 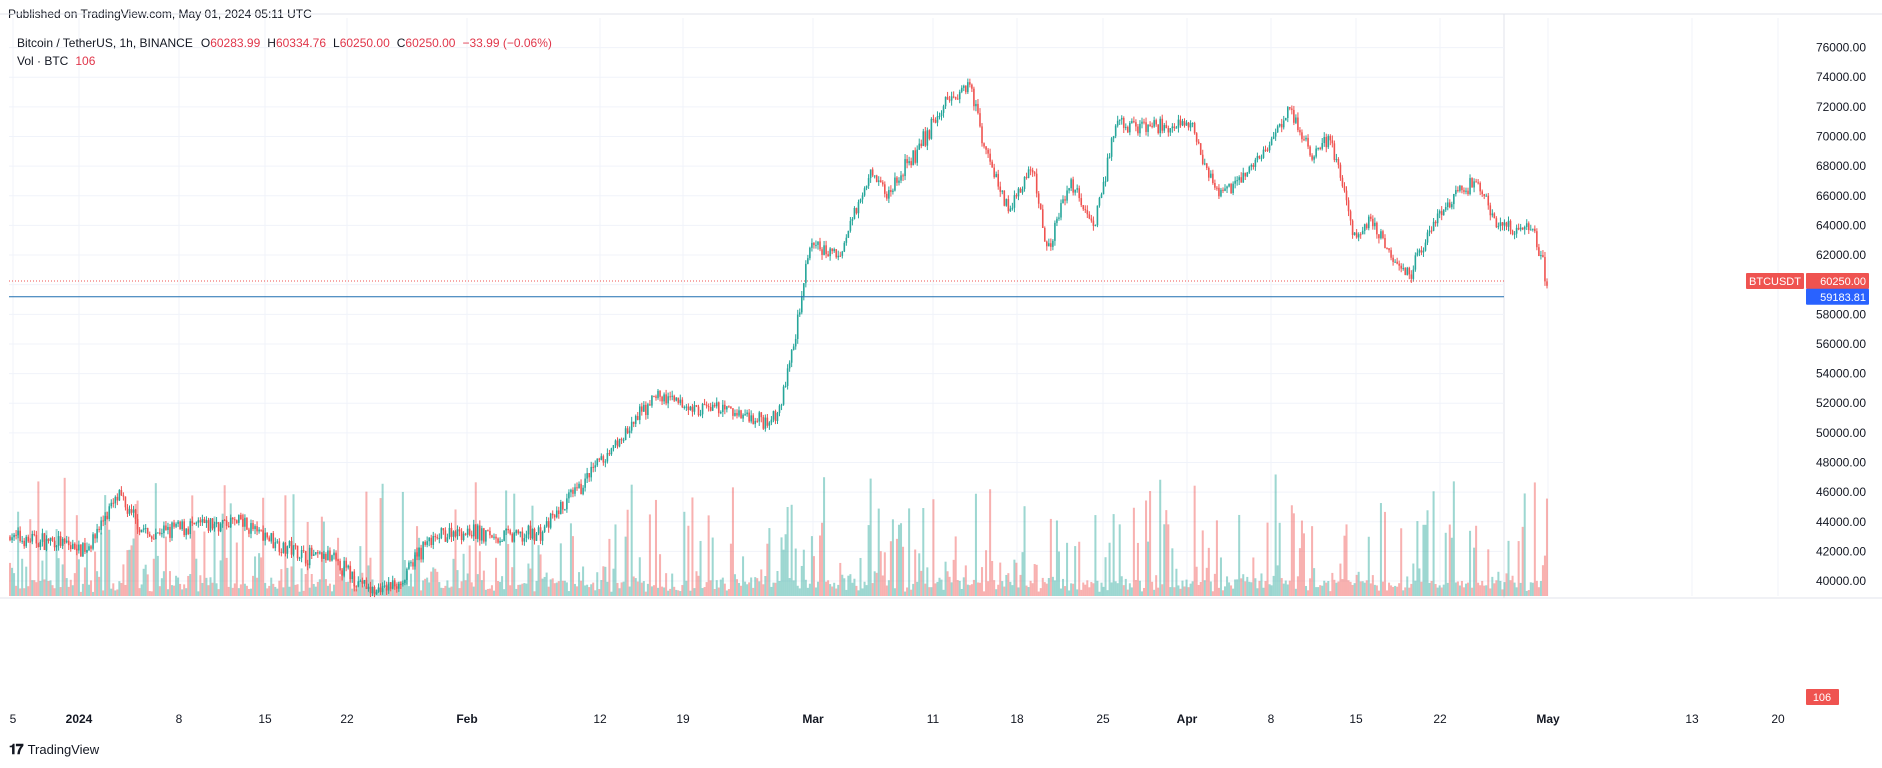 I want to click on symbol-label: Bitcoin / TetherUS, 1h, BINANCE, so click(x=105, y=43).